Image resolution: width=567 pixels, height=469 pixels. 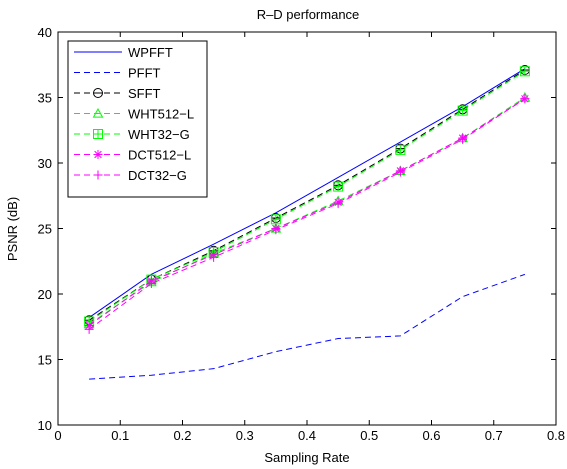 What do you see at coordinates (369, 435) in the screenshot?
I see `x-tick-label: 0.5` at bounding box center [369, 435].